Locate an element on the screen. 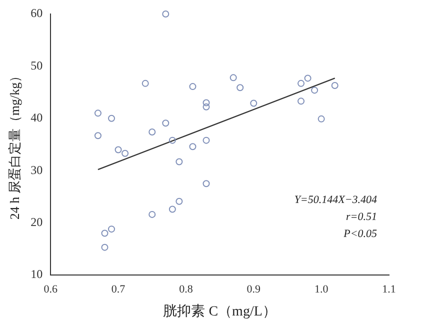  x-tick-label: 0.9 is located at coordinates (254, 289).